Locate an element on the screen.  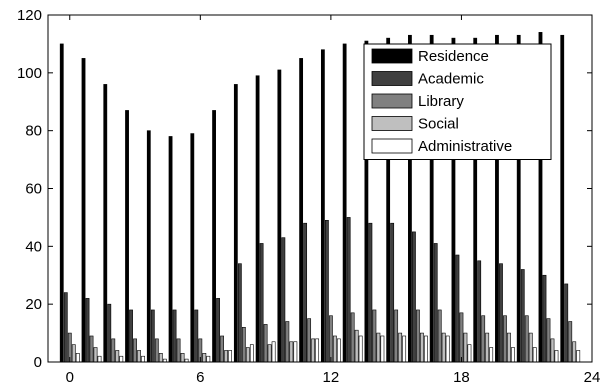
legend-swatch-residence is located at coordinates (392, 56).